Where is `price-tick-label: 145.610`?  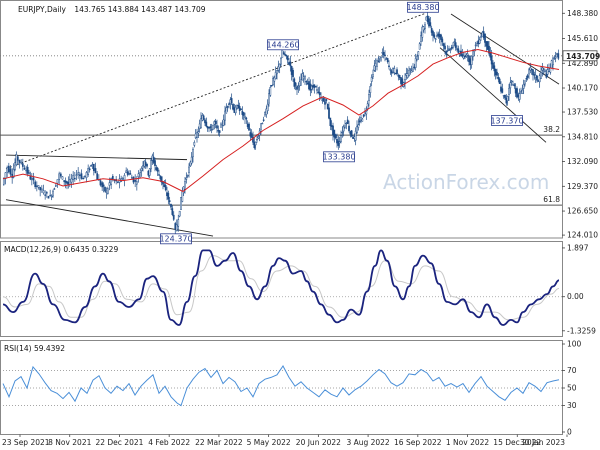 price-tick-label: 145.610 is located at coordinates (582, 38).